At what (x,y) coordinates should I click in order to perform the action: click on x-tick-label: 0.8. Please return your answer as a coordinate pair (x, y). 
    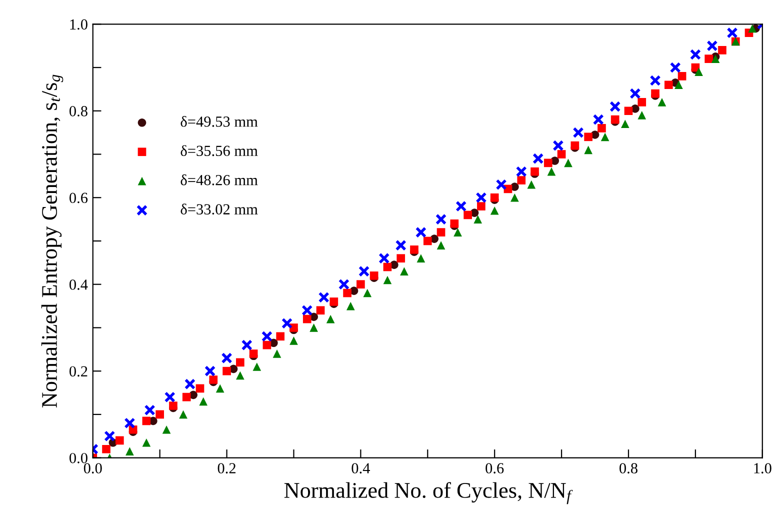
    Looking at the image, I should click on (629, 468).